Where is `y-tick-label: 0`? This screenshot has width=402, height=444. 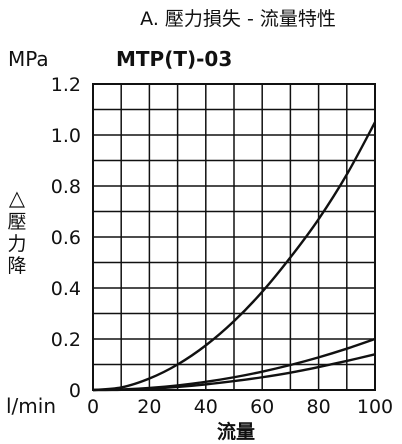
y-tick-label: 0 is located at coordinates (75, 391).